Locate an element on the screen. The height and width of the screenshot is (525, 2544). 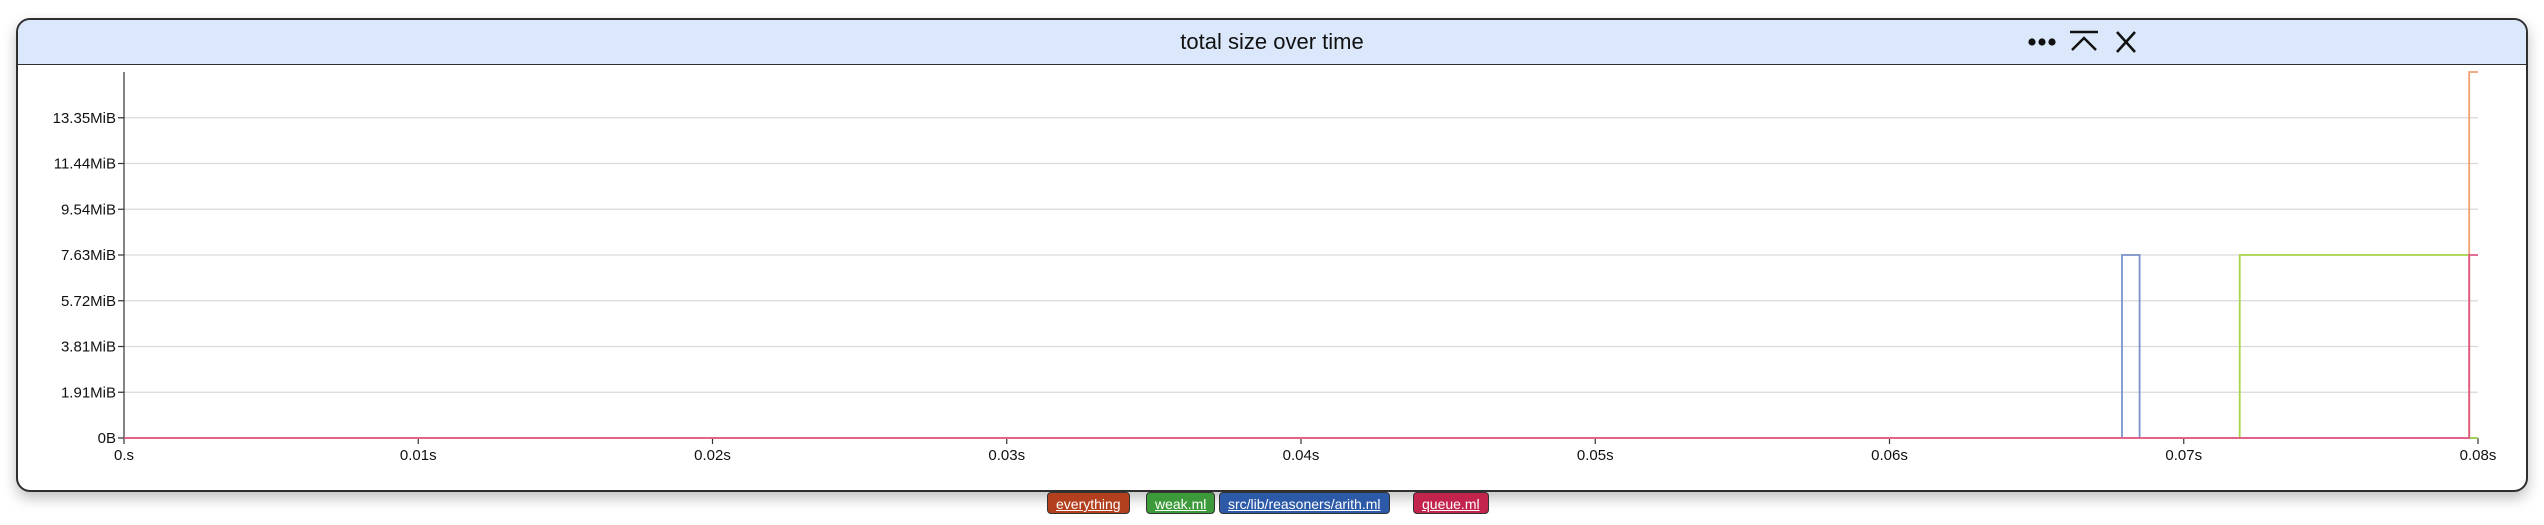
title-bar: total size over time is located at coordinates (1272, 42).